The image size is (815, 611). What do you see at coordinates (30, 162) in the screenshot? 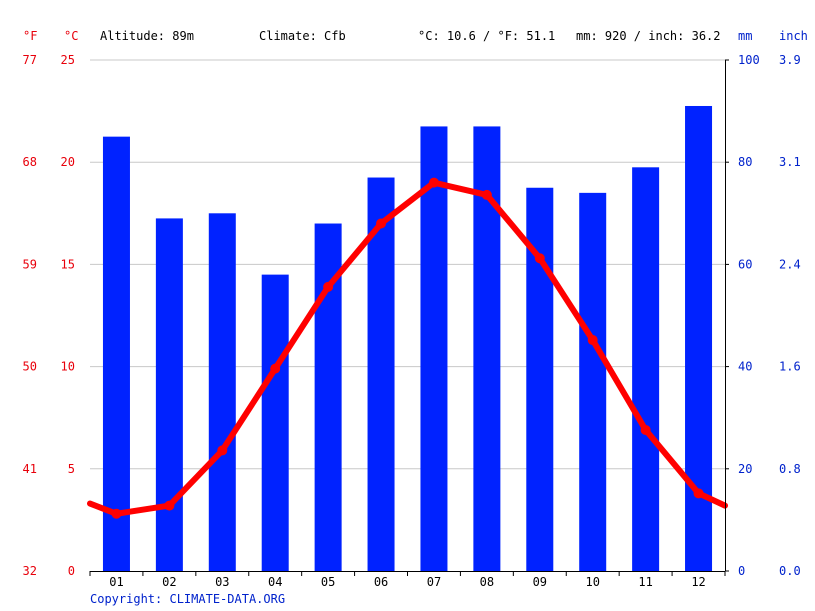
I see `y-tick-label-fahrenheit: 68` at bounding box center [30, 162].